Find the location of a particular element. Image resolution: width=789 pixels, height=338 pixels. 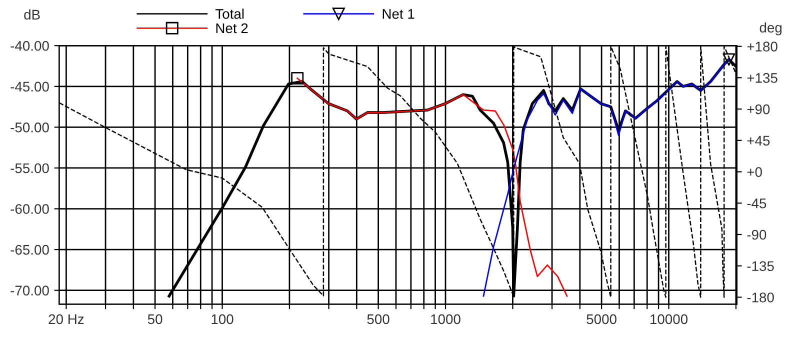

x-tick-label: 1000 is located at coordinates (445, 319).